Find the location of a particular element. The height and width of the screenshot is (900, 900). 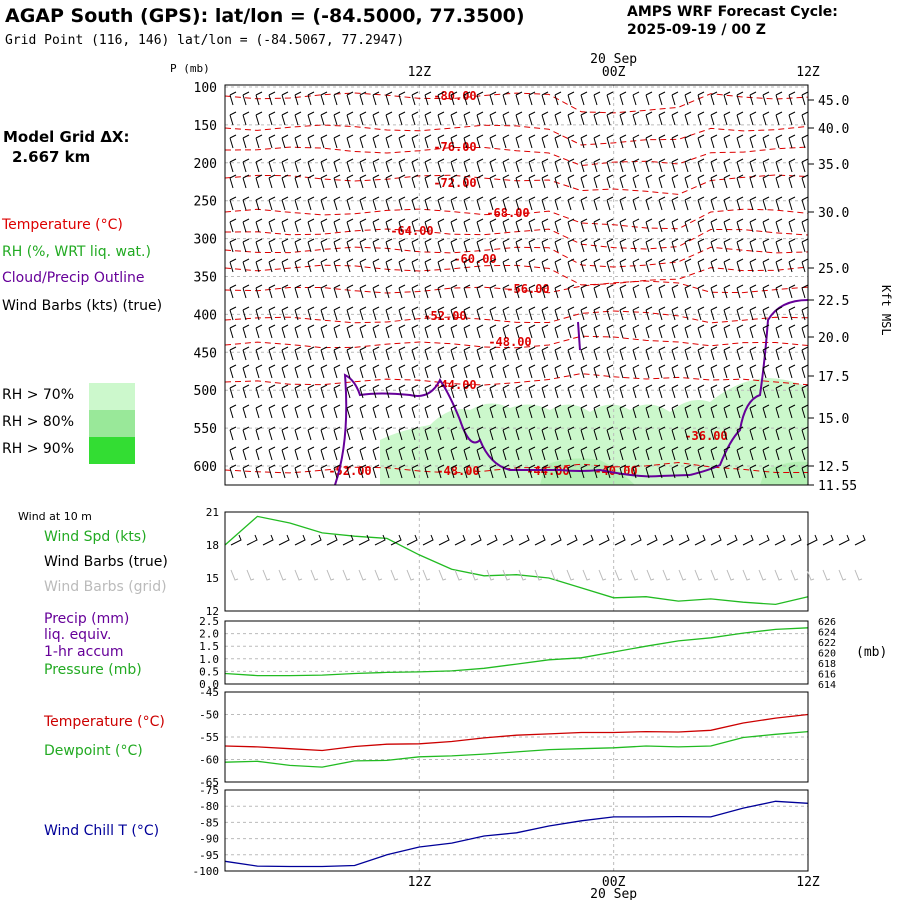

wind-10m-label: Wind at 10 m is located at coordinates (55, 516).